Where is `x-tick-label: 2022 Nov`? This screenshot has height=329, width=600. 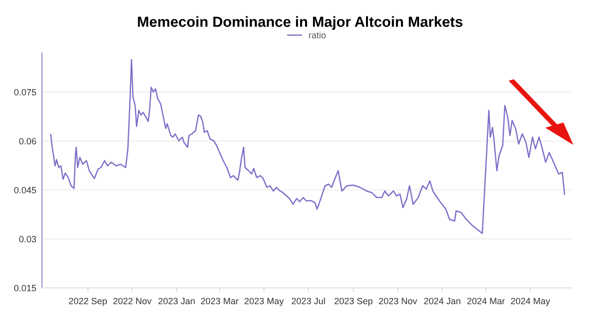 x-tick-label: 2022 Nov is located at coordinates (132, 301).